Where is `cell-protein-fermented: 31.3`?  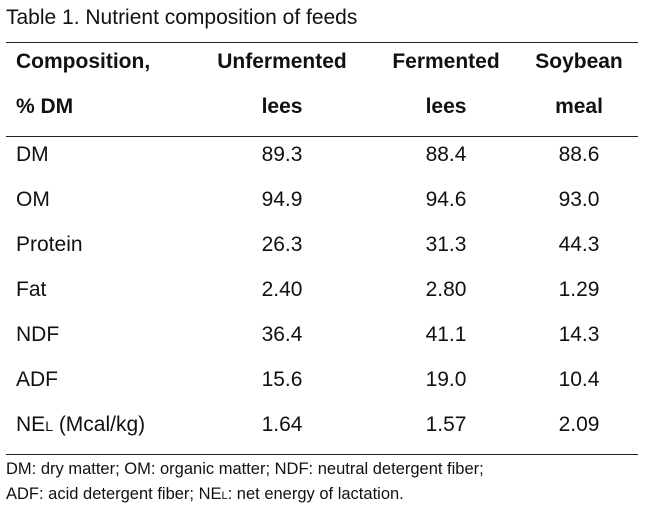
cell-protein-fermented: 31.3 is located at coordinates (446, 244).